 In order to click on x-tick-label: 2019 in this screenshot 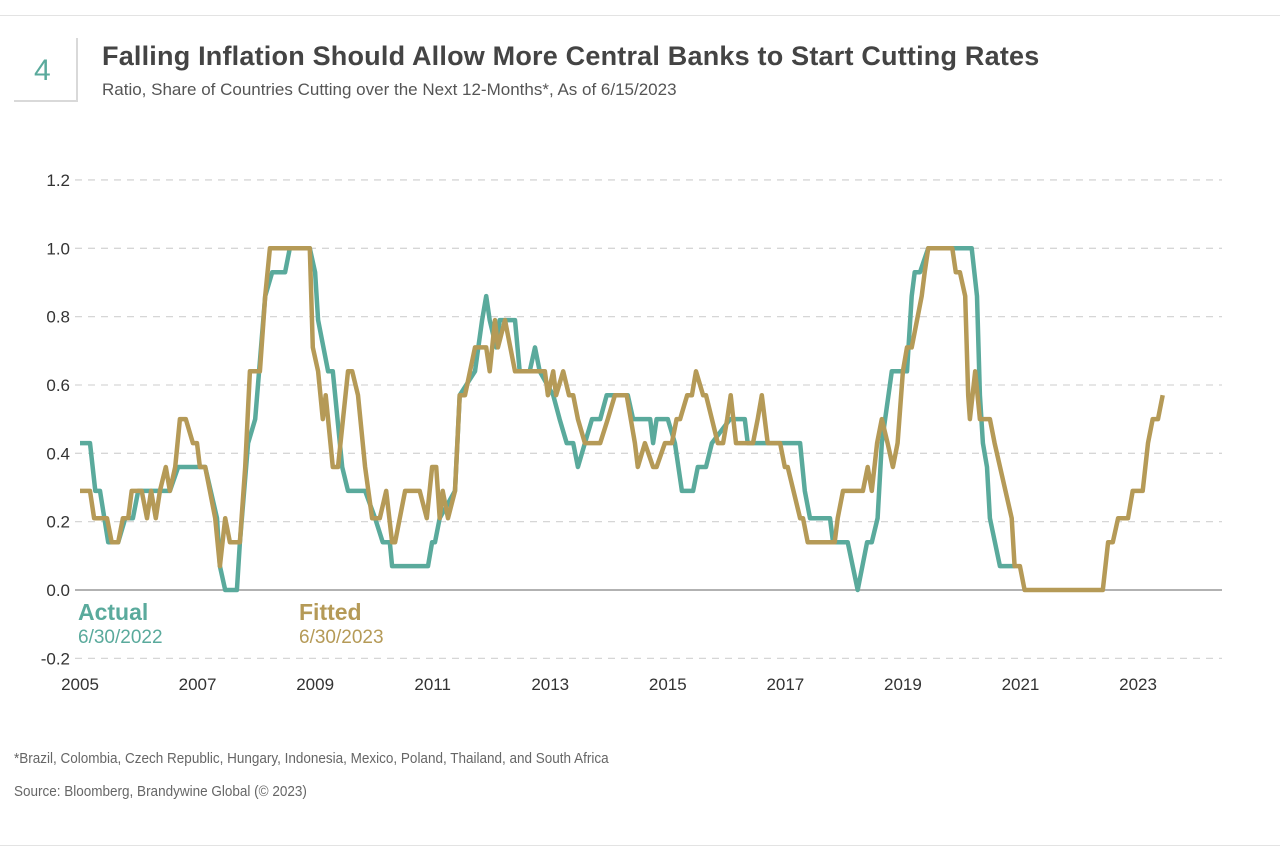, I will do `click(903, 684)`.